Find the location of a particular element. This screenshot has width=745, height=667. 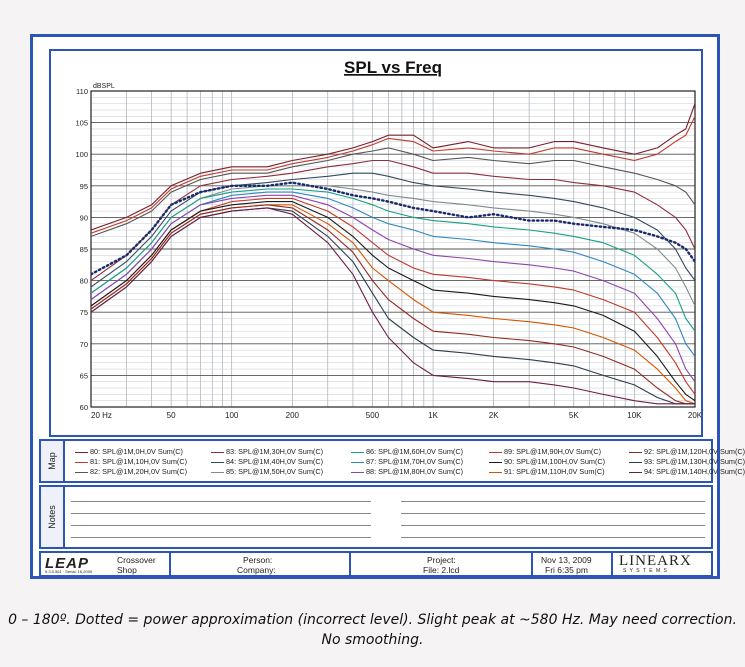

power-approximation-line is located at coordinates (393, 228).